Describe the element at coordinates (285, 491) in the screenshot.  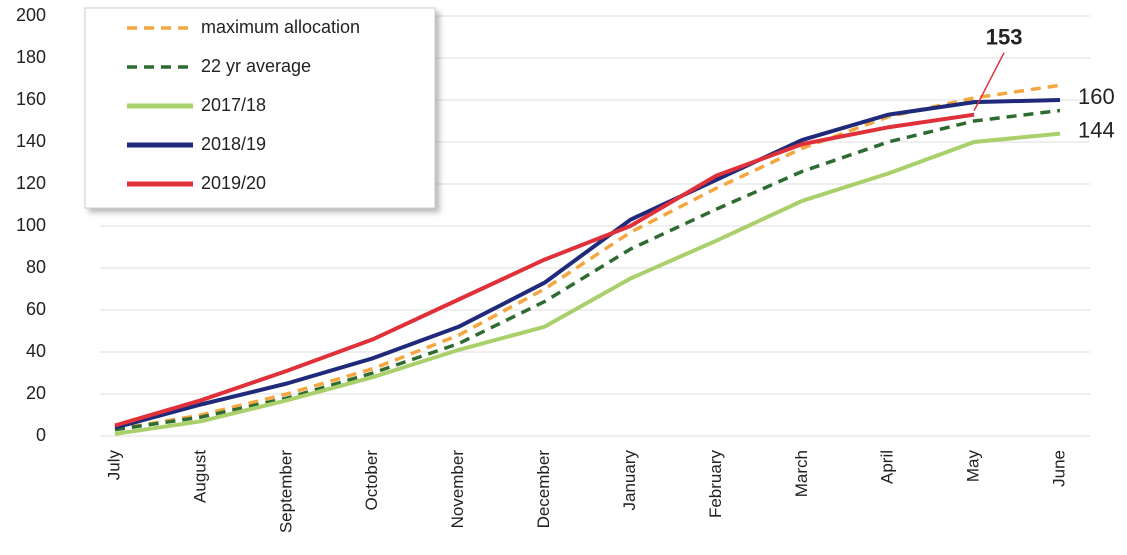
I see `x-tick-label: September` at that location.